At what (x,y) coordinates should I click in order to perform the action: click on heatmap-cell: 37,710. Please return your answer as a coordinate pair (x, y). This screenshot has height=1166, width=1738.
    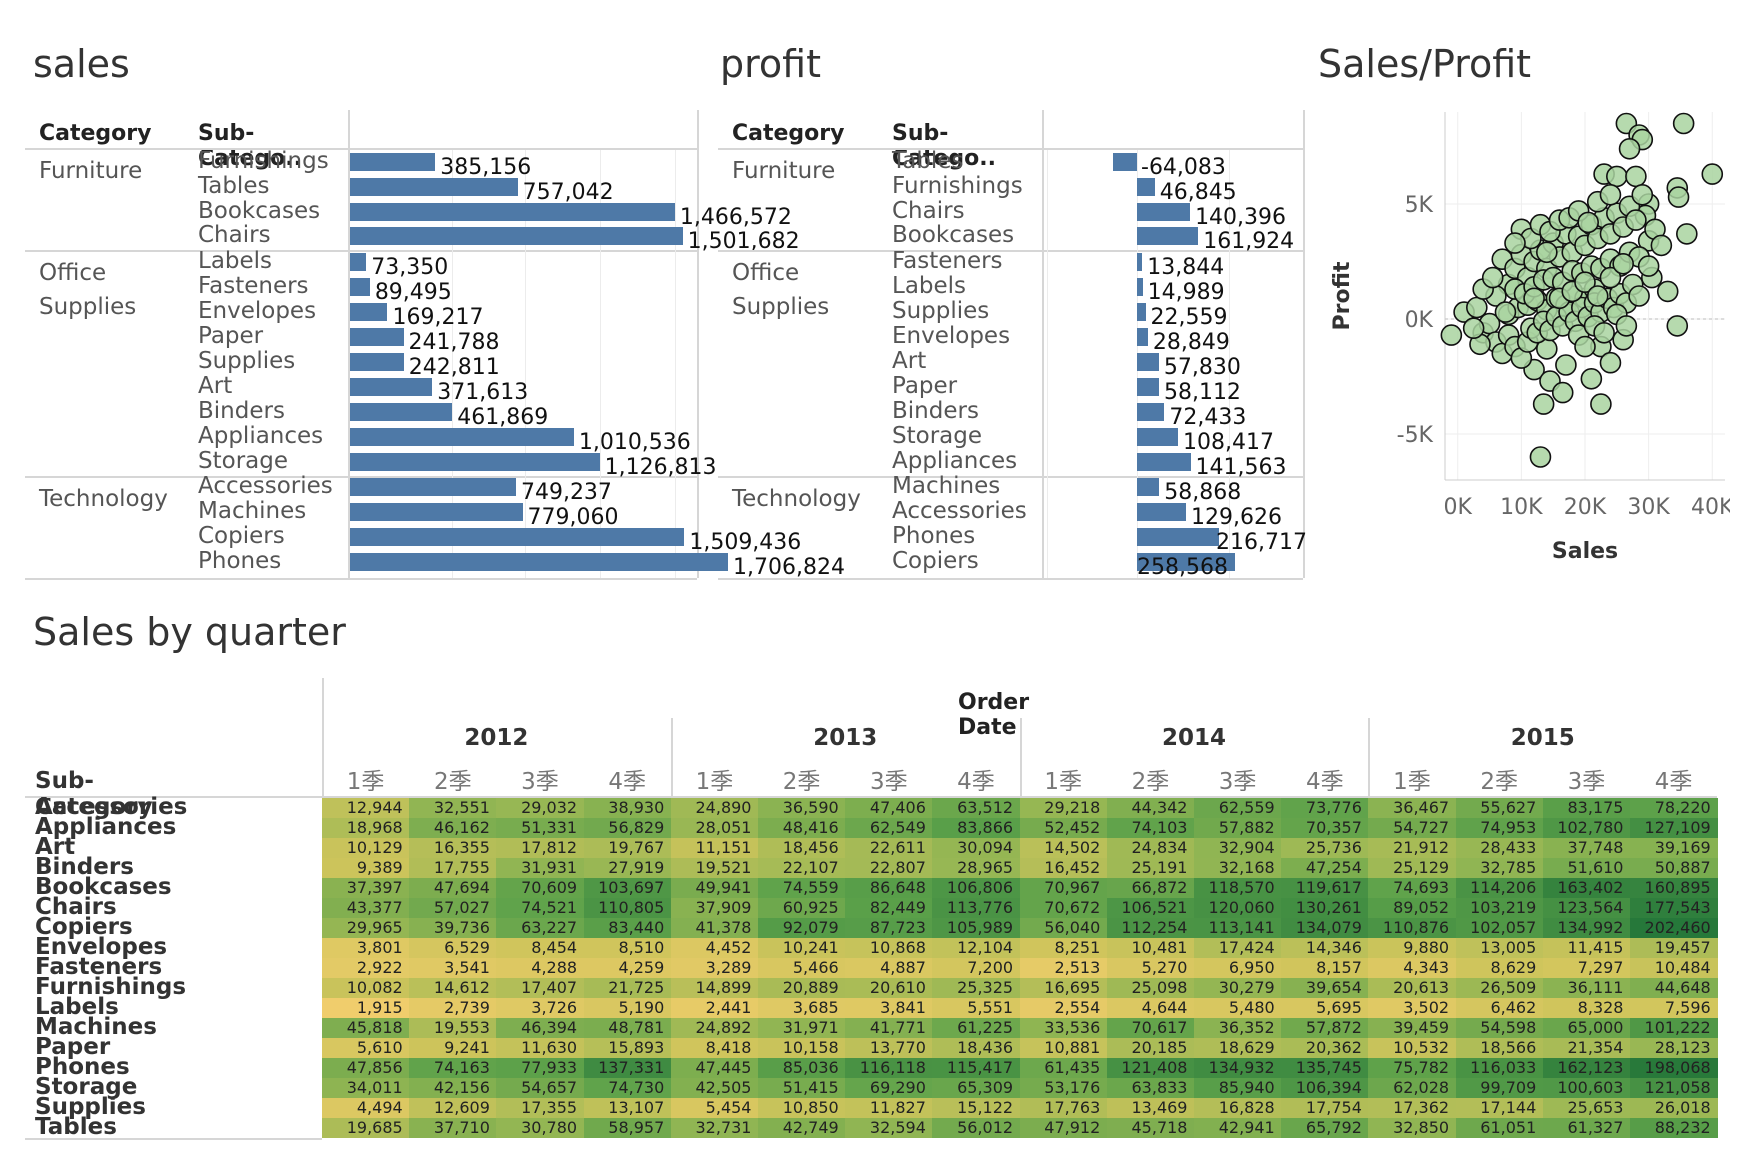
    Looking at the image, I should click on (453, 1128).